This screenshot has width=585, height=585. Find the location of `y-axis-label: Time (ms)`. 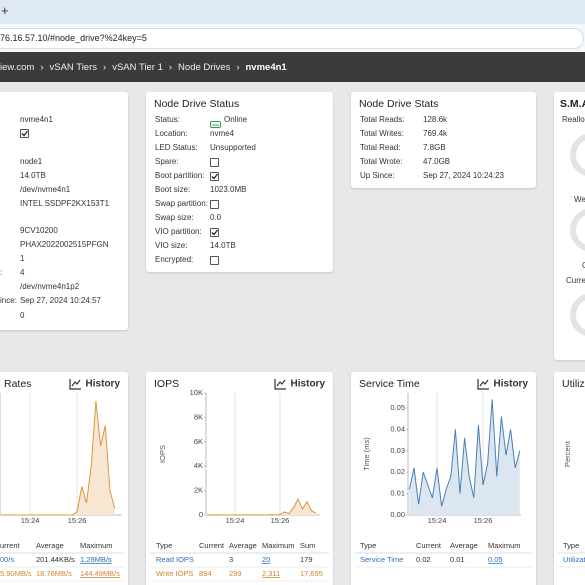

y-axis-label: Time (ms) is located at coordinates (366, 454).